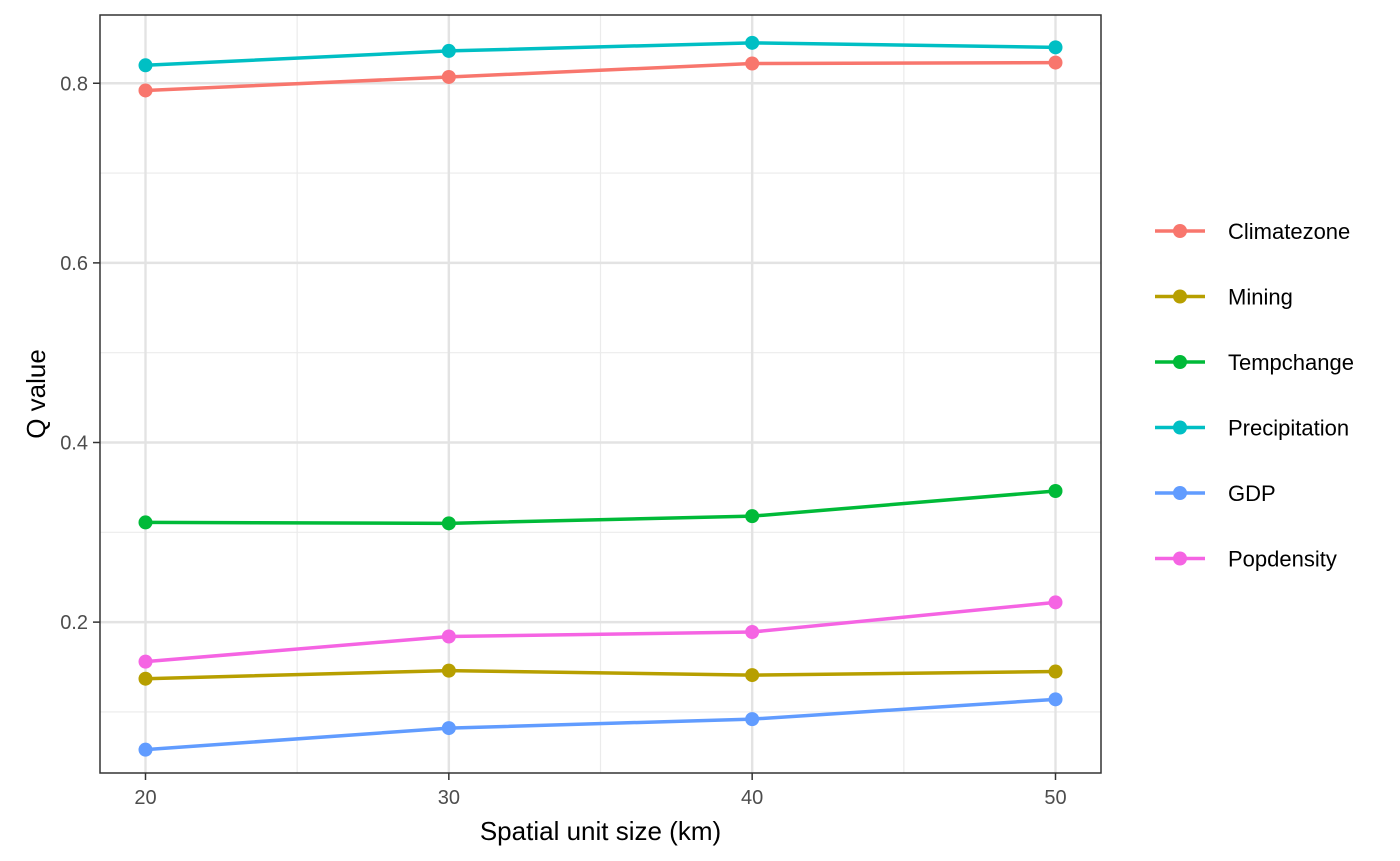  I want to click on x-tick-label: 30, so click(449, 798).